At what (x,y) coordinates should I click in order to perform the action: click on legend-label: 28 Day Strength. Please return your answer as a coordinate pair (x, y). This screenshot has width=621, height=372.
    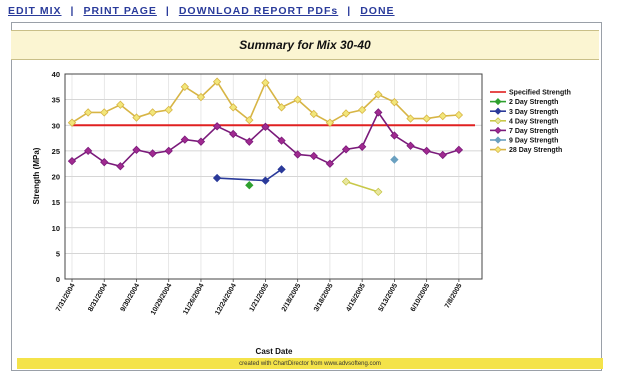
    Looking at the image, I should click on (535, 150).